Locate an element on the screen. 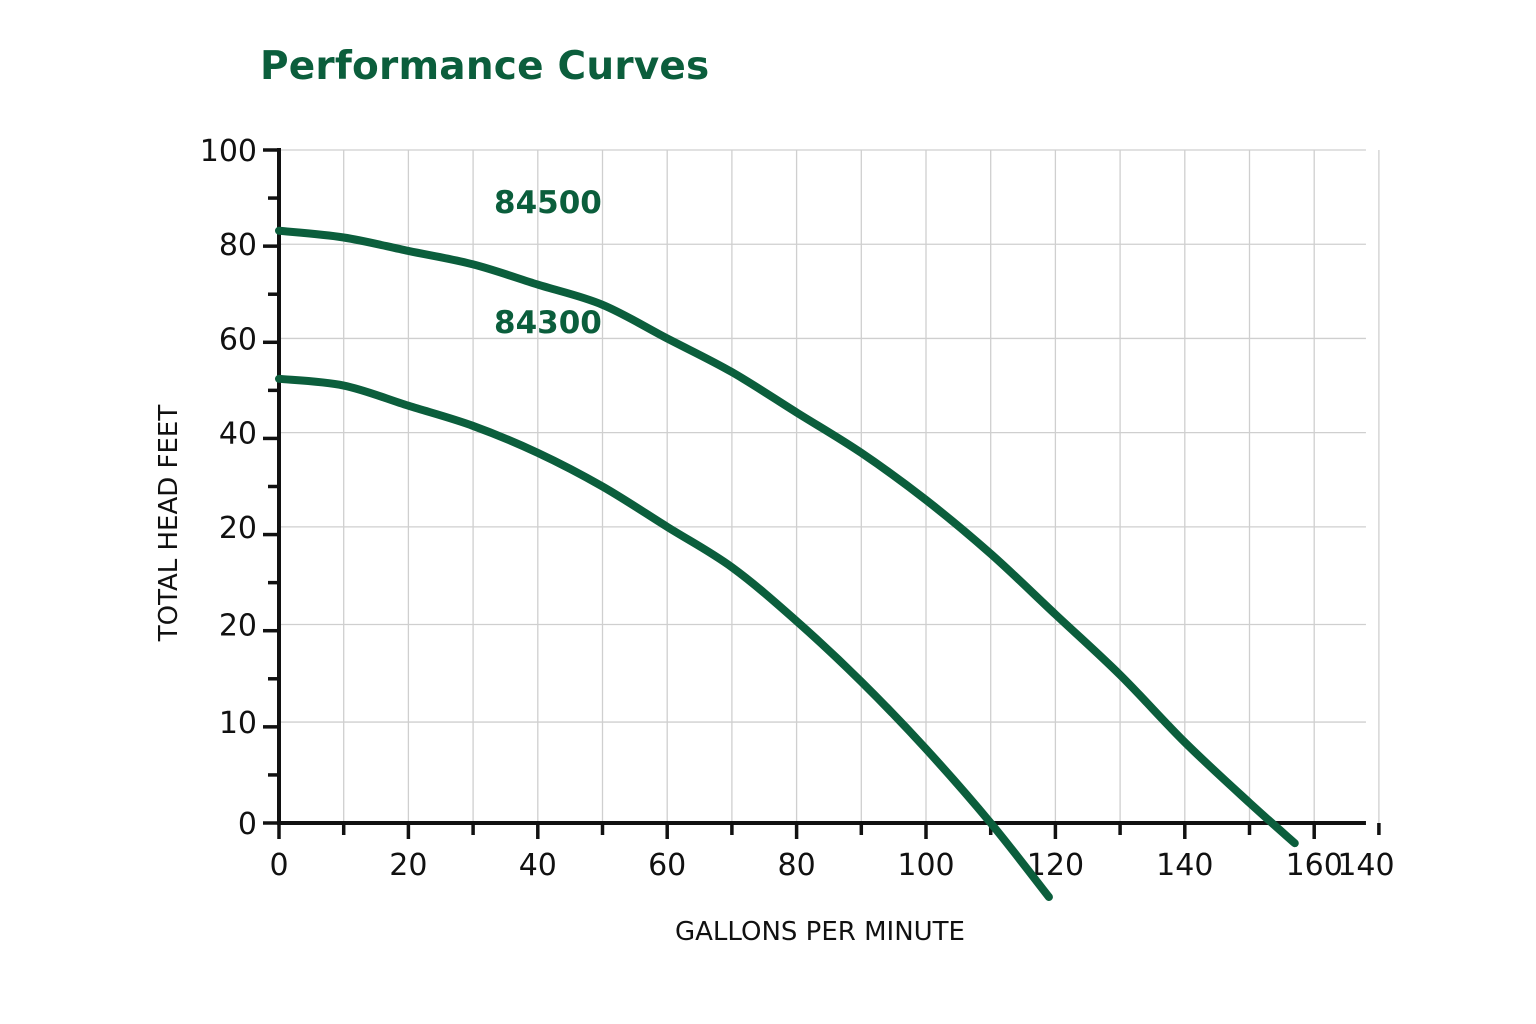 The width and height of the screenshot is (1536, 1024). x-tick-label: 20 is located at coordinates (408, 865).